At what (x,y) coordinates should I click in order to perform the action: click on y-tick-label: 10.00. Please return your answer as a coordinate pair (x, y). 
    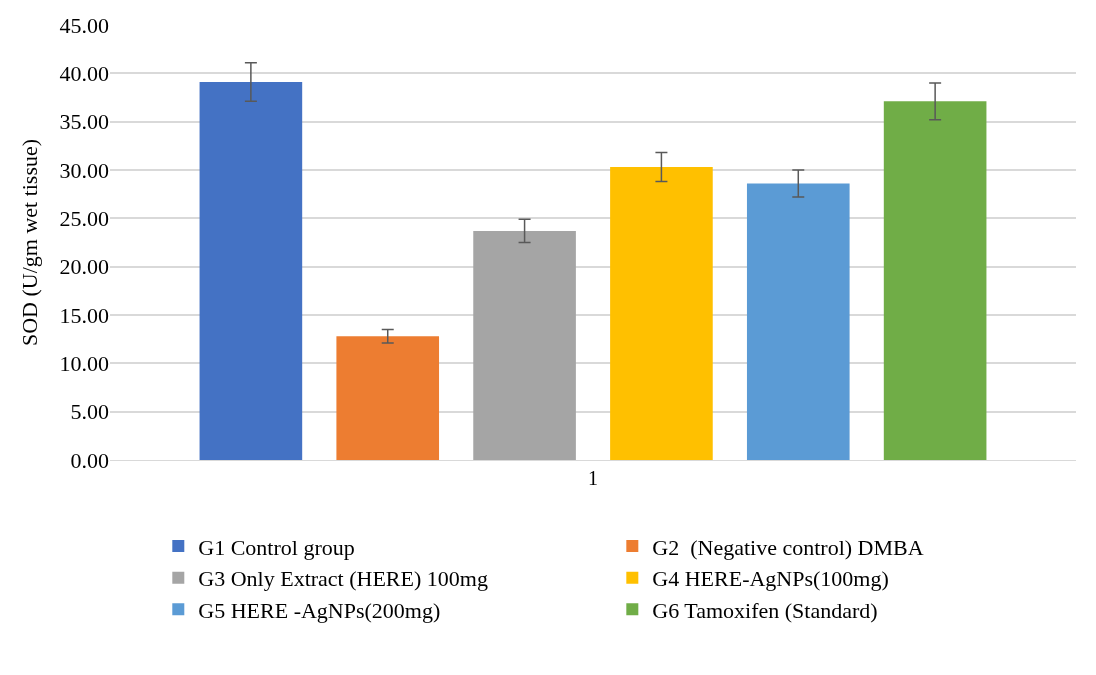
    Looking at the image, I should click on (84, 364).